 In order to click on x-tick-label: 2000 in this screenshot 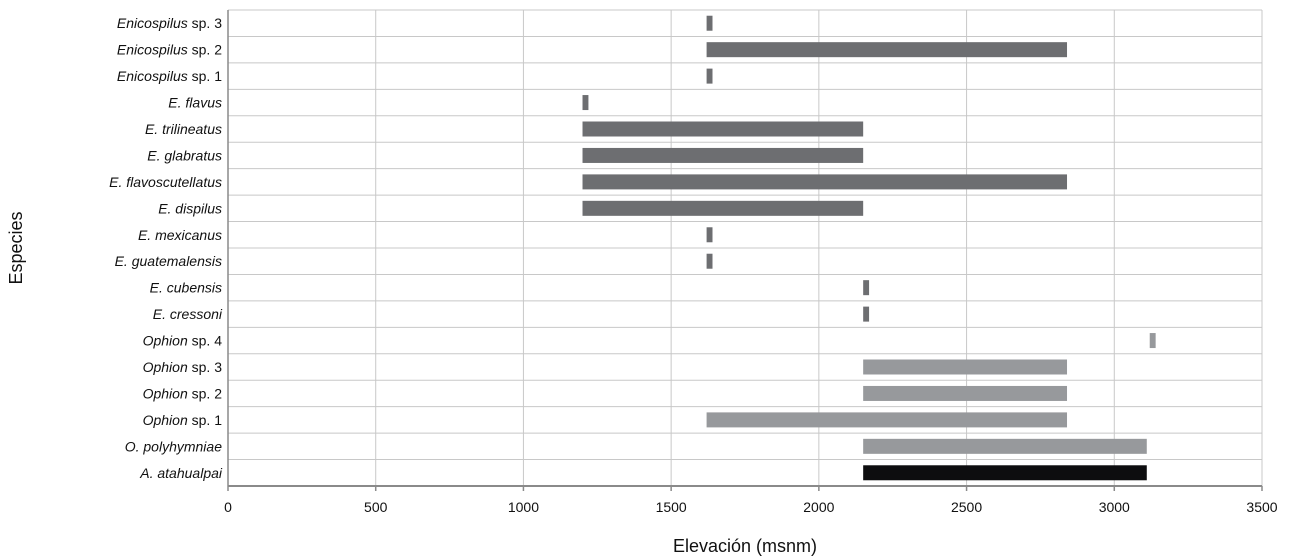, I will do `click(818, 507)`.